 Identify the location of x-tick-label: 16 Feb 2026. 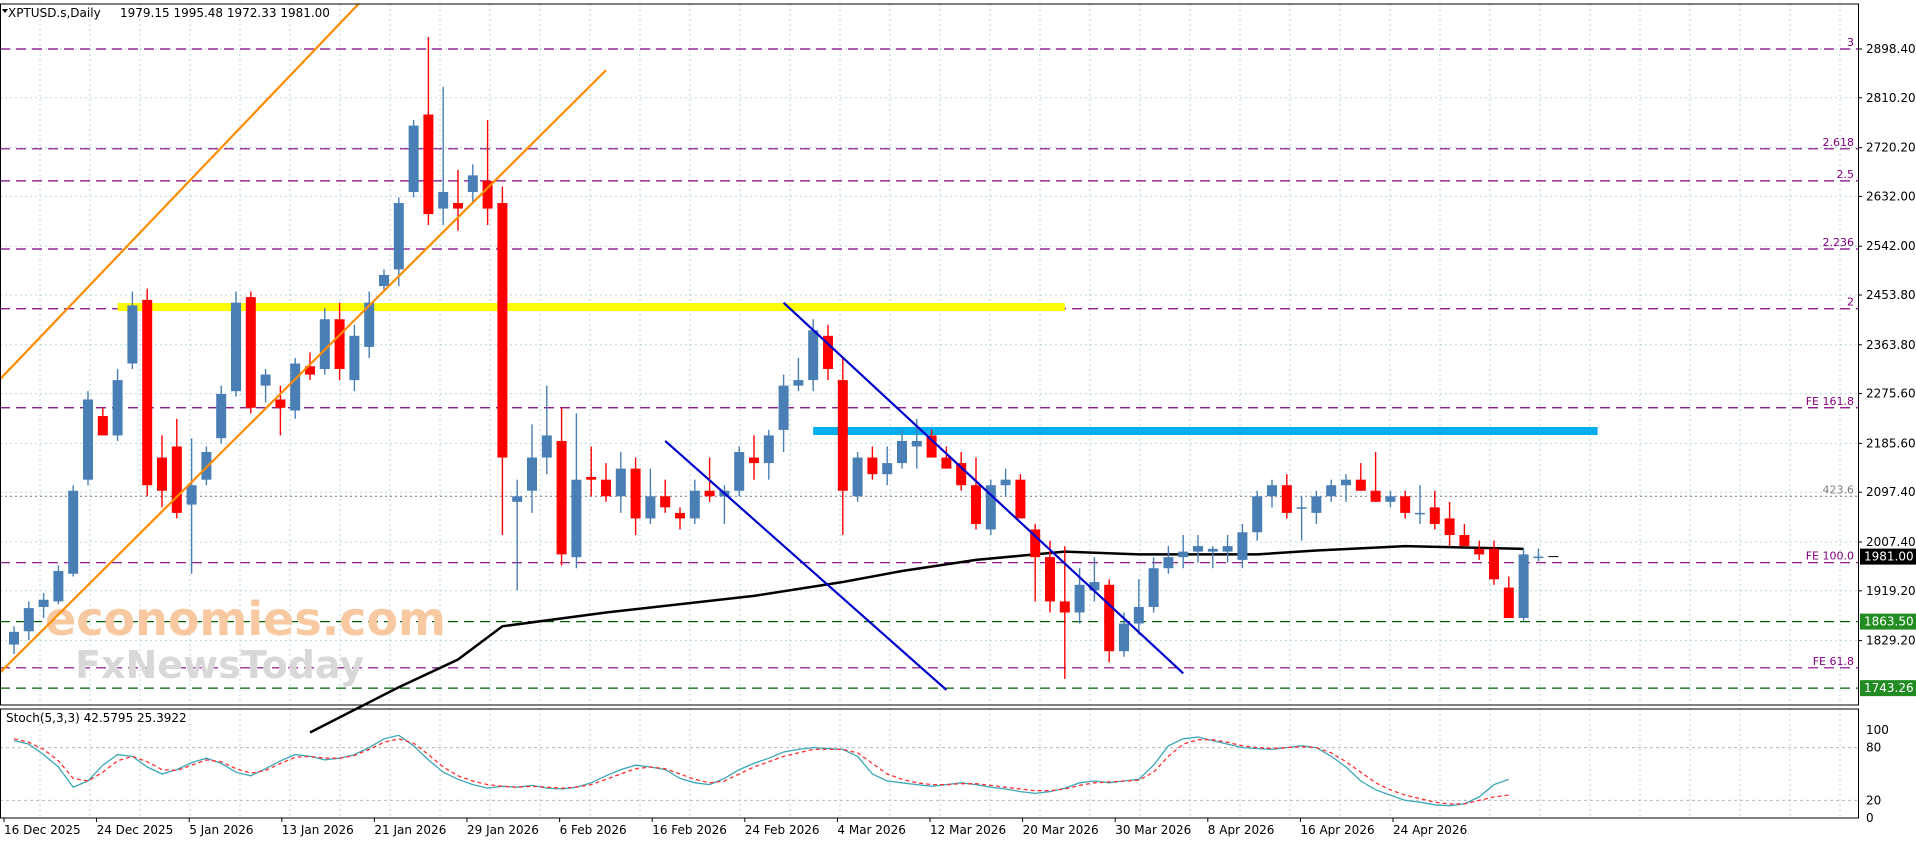
(689, 830).